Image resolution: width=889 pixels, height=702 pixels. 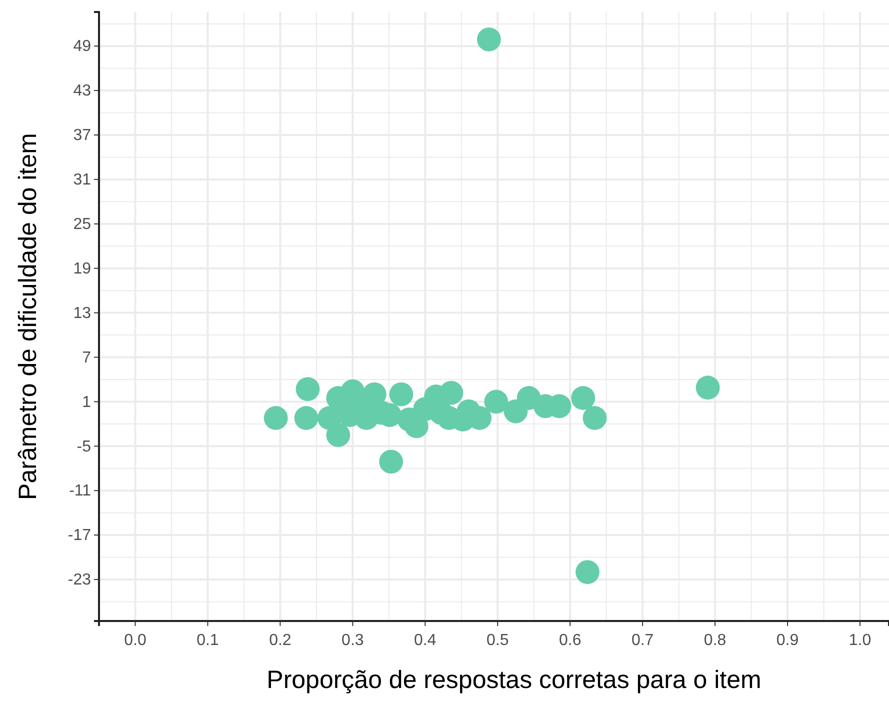 I want to click on x-tick-label: 0.7, so click(x=642, y=640).